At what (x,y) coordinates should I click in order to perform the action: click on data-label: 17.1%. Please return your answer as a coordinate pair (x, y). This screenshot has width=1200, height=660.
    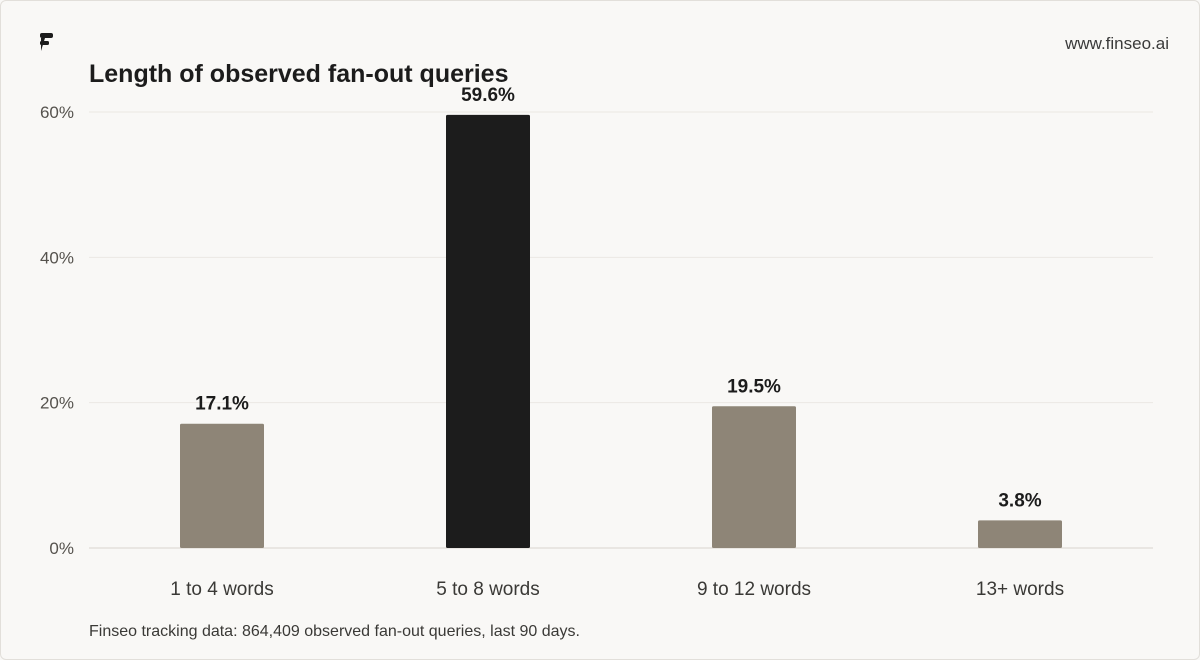
    Looking at the image, I should click on (222, 404).